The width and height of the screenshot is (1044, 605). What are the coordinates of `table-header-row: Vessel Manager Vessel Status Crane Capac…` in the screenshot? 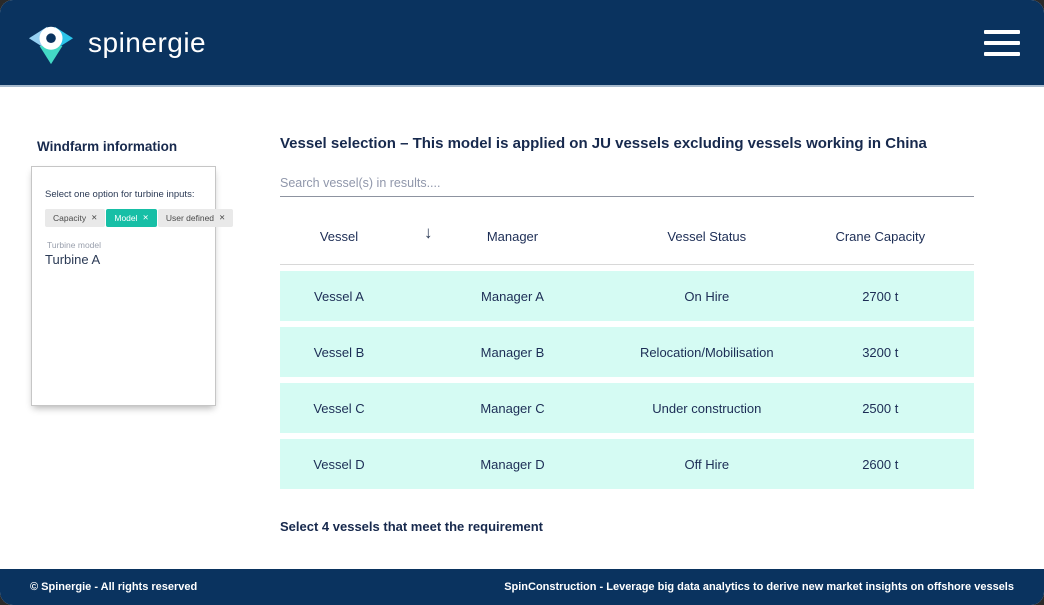 It's located at (627, 237).